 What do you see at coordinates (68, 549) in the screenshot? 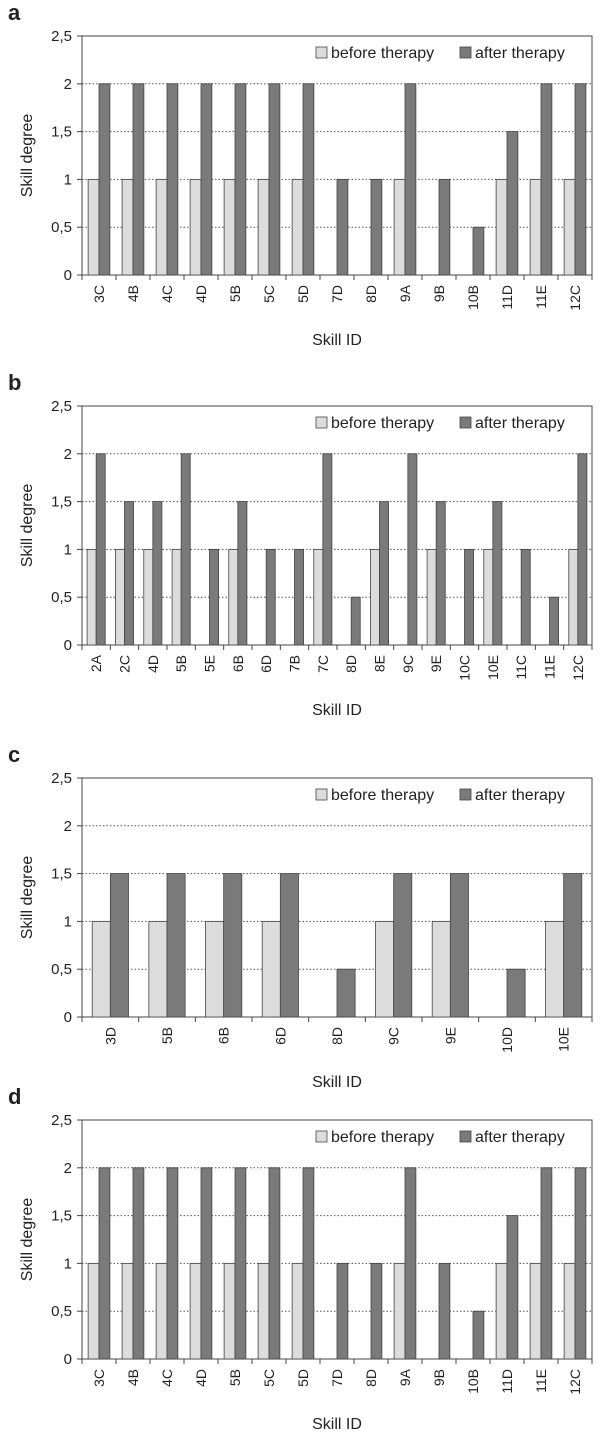
I see `y-tick-label: 1` at bounding box center [68, 549].